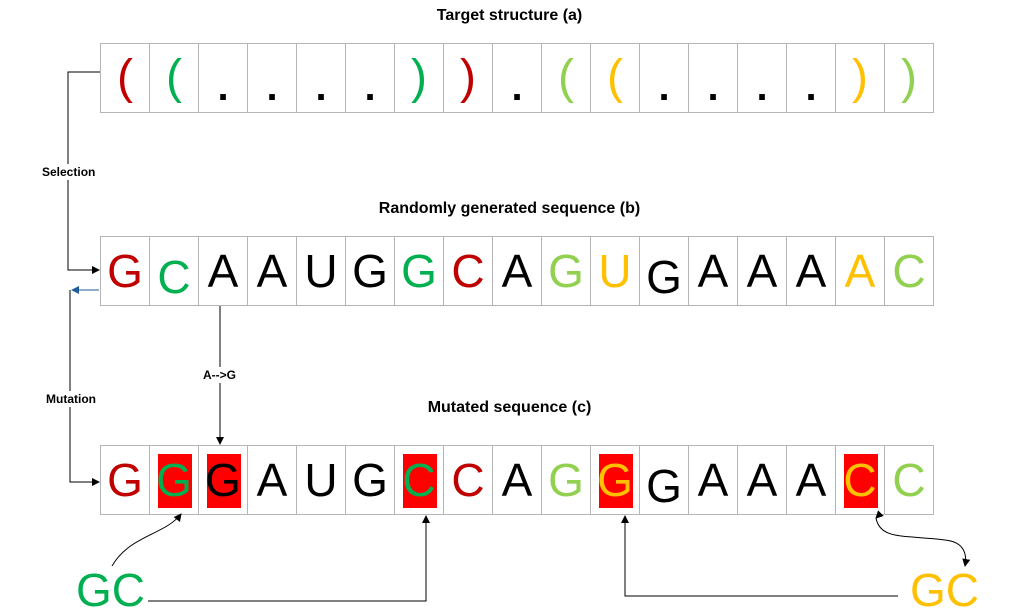 This screenshot has height=616, width=1019. Describe the element at coordinates (923, 542) in the screenshot. I see `gc-right-curve-arrow` at that location.